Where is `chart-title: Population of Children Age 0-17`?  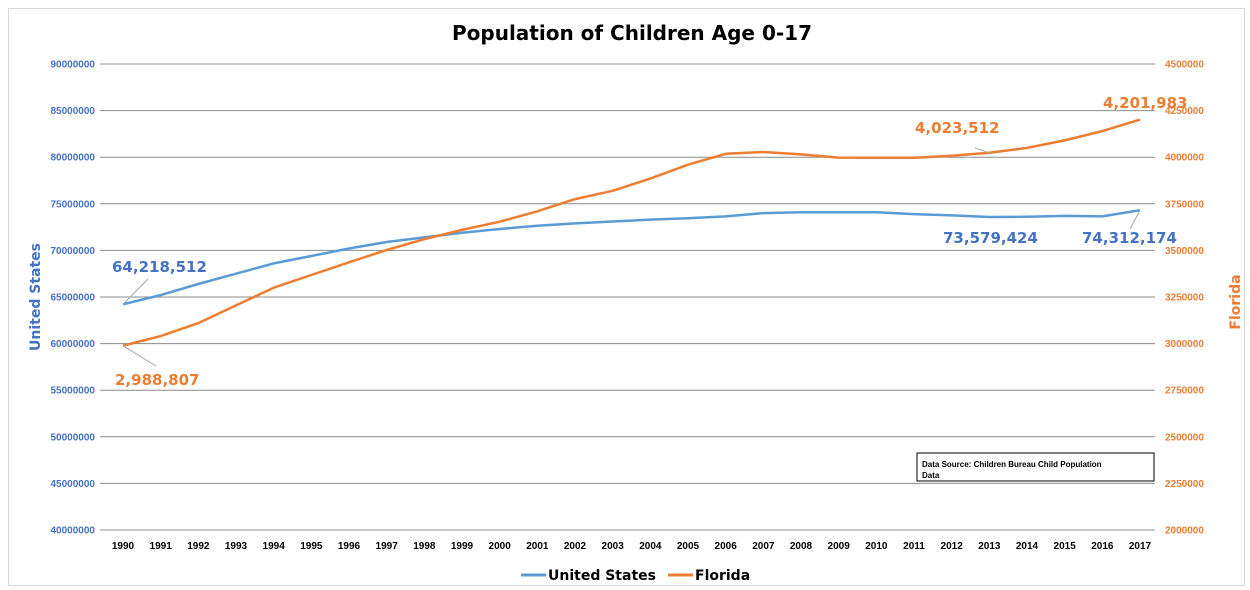
chart-title: Population of Children Age 0-17 is located at coordinates (632, 33).